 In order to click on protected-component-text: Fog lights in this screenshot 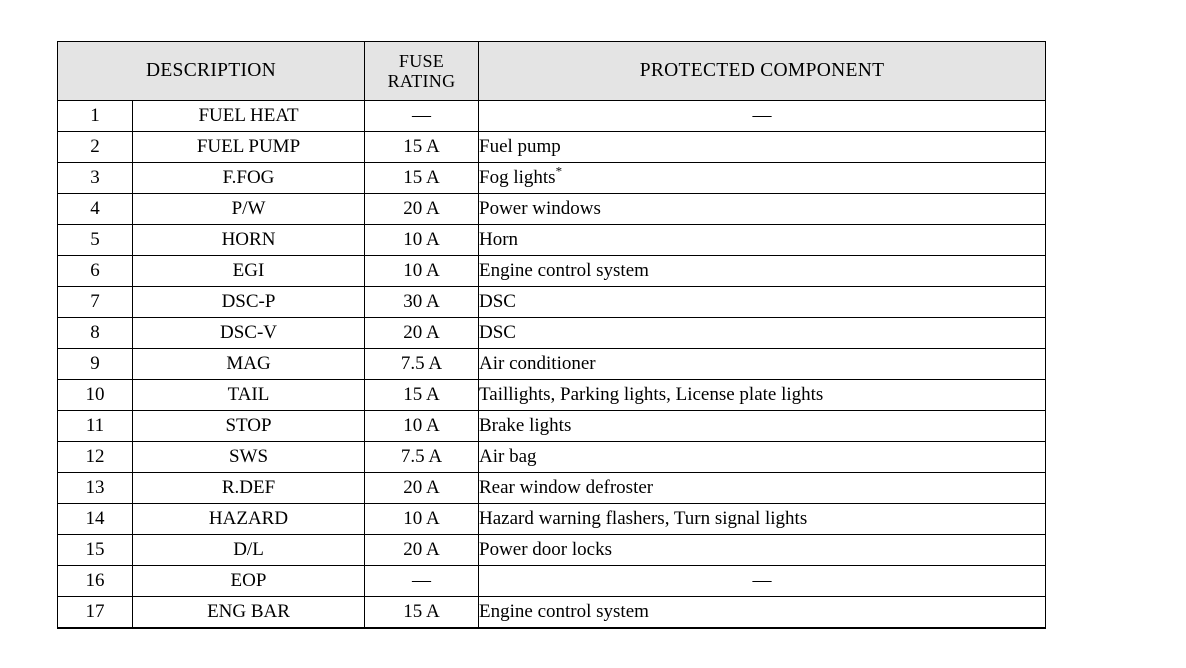, I will do `click(517, 177)`.